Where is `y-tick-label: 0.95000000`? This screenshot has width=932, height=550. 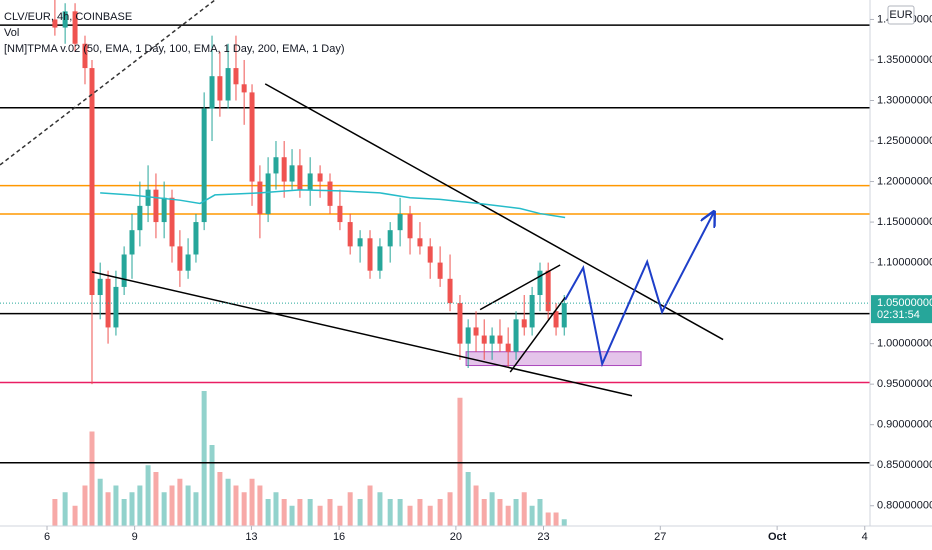
y-tick-label: 0.95000000 is located at coordinates (904, 384).